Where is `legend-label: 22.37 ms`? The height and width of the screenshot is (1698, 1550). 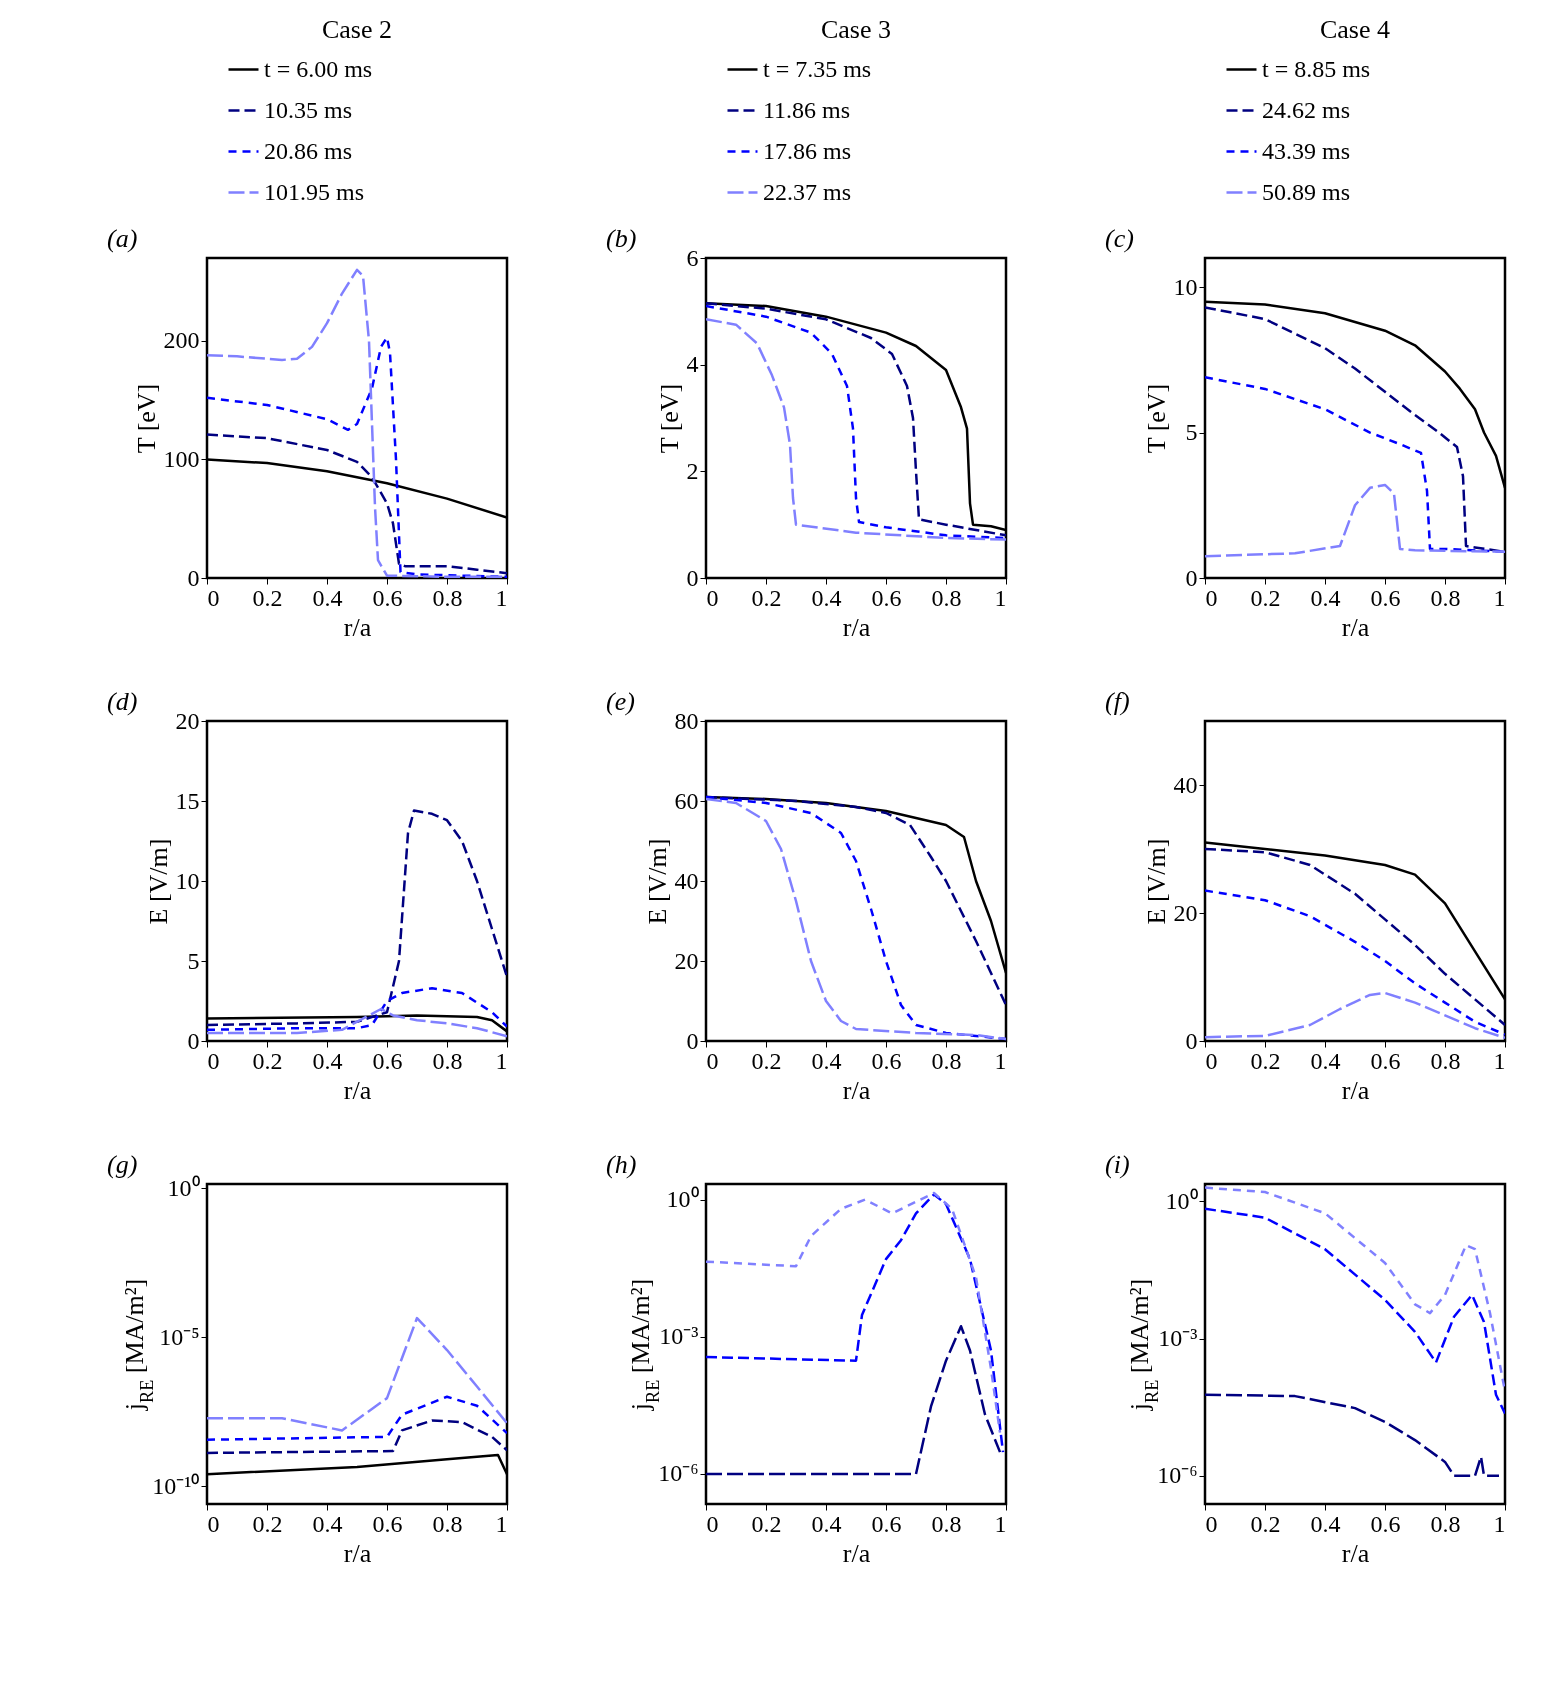 legend-label: 22.37 ms is located at coordinates (807, 191).